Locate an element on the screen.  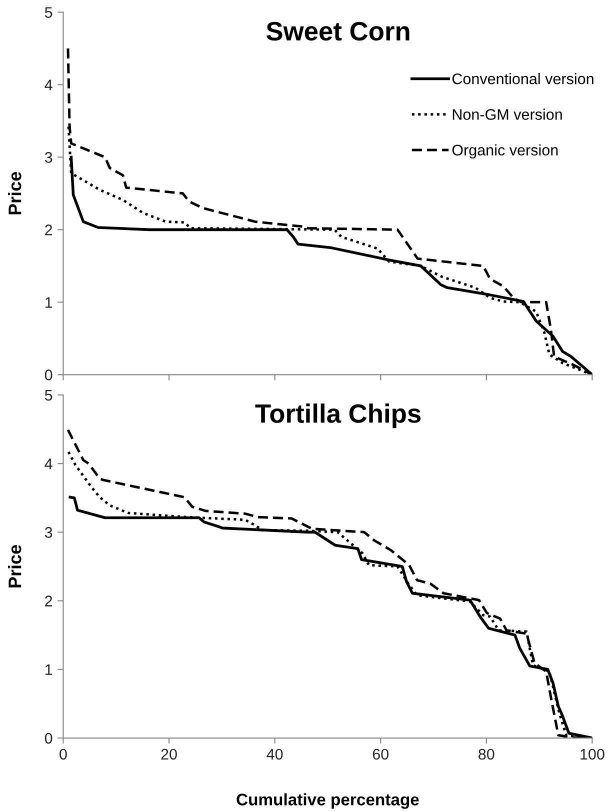
x-tick-label: 100 is located at coordinates (592, 754).